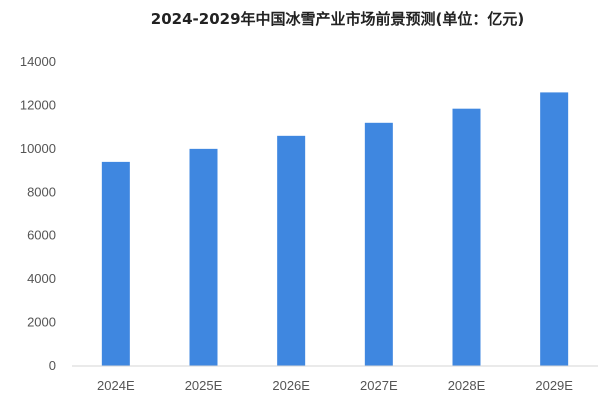 Image resolution: width=615 pixels, height=412 pixels. What do you see at coordinates (554, 229) in the screenshot?
I see `bar-2029E` at bounding box center [554, 229].